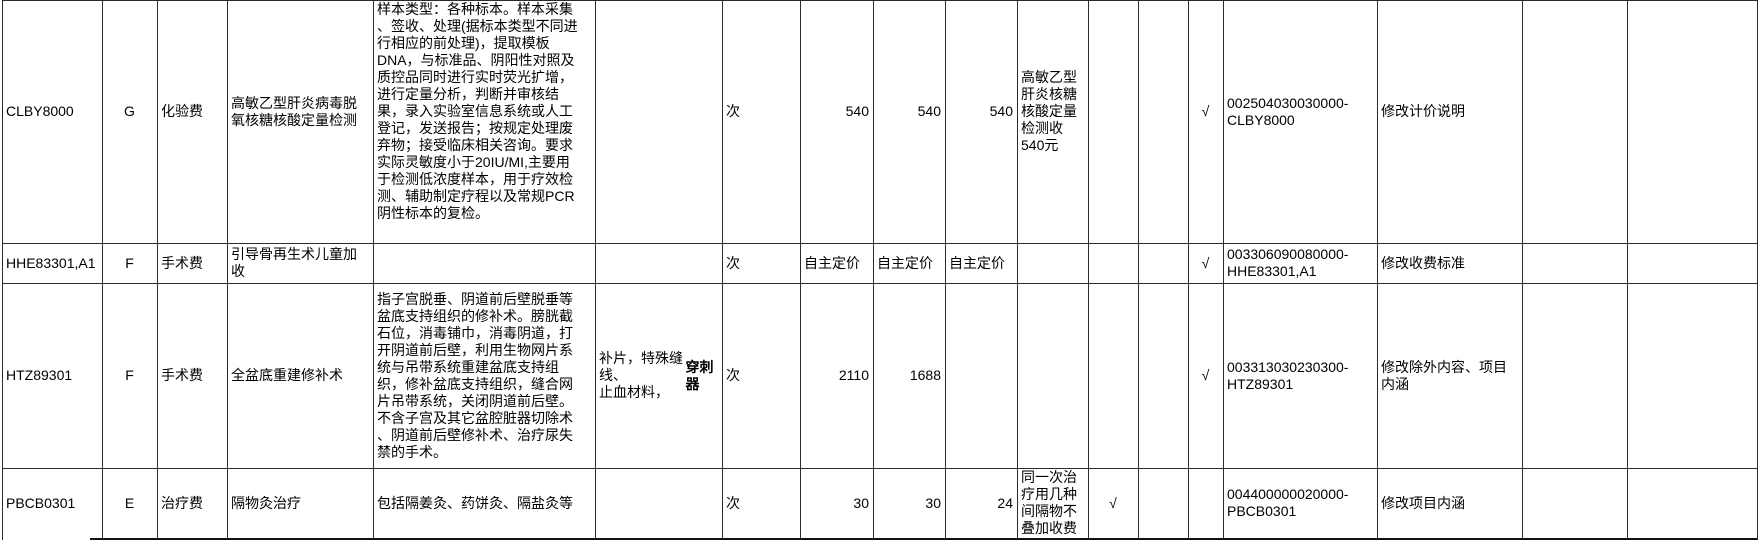 Image resolution: width=1759 pixels, height=547 pixels. Describe the element at coordinates (266, 502) in the screenshot. I see `cell-item-name: 隔物灸治疗` at that location.